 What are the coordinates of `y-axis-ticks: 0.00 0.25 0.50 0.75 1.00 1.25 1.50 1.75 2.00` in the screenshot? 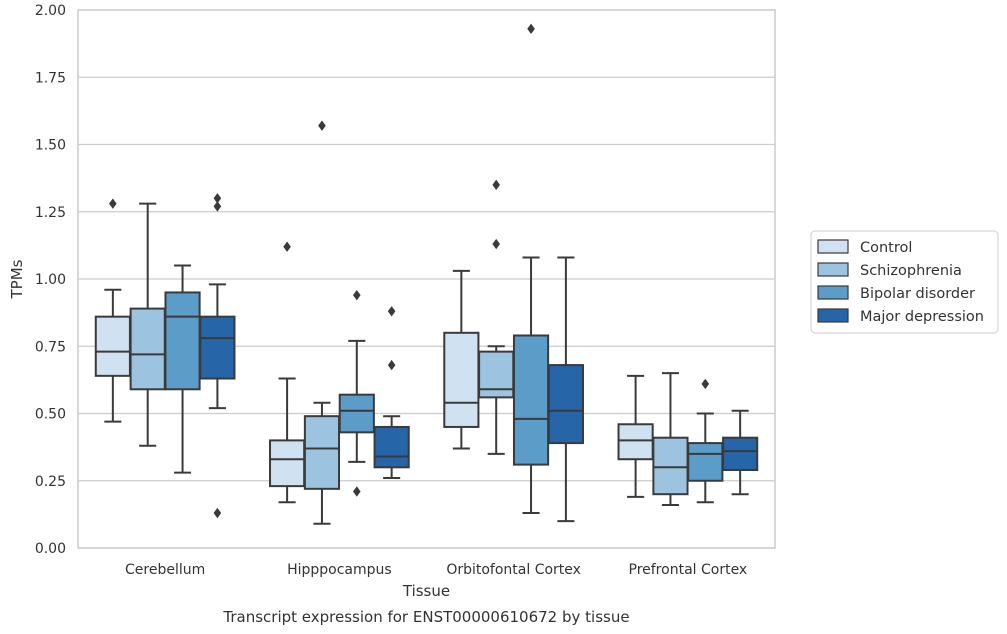 It's located at (50, 280).